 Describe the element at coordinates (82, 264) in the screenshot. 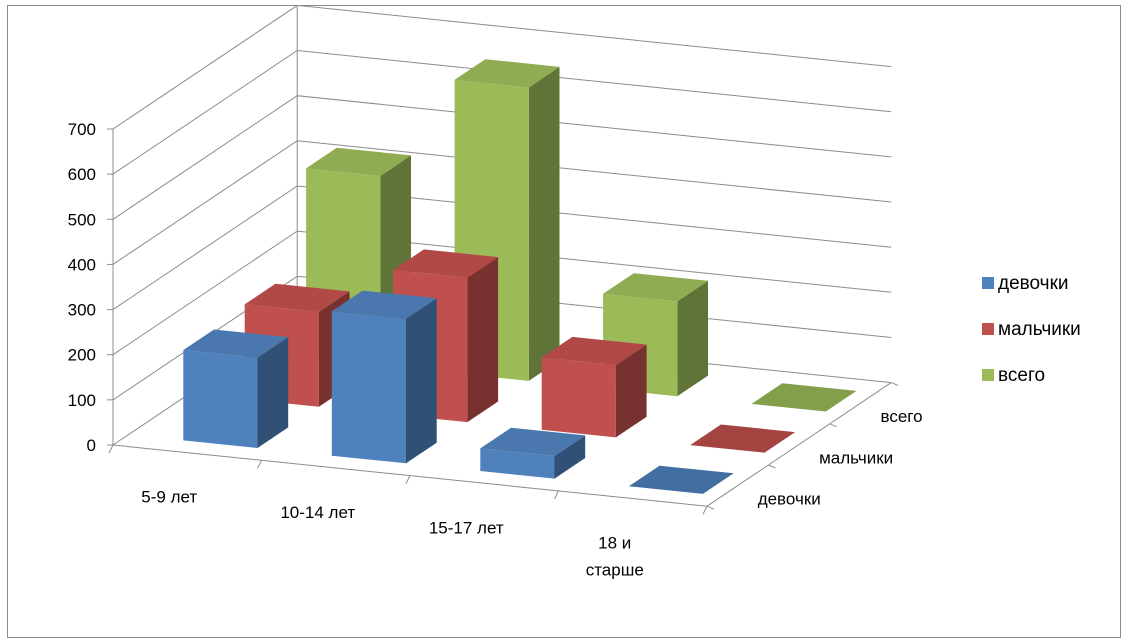

I see `y-tick-label: 400` at that location.